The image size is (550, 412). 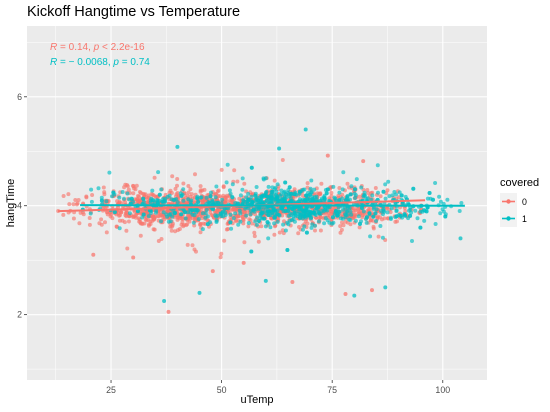 I want to click on correlation-annotation-0: R = 0.14, p < 2.2e-16, so click(x=97, y=47).